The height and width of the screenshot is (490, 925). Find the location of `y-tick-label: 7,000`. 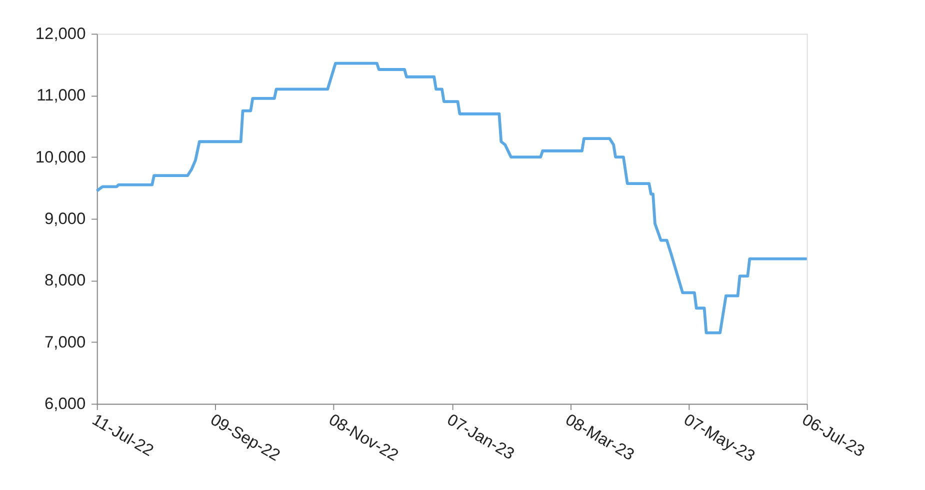

y-tick-label: 7,000 is located at coordinates (65, 342).